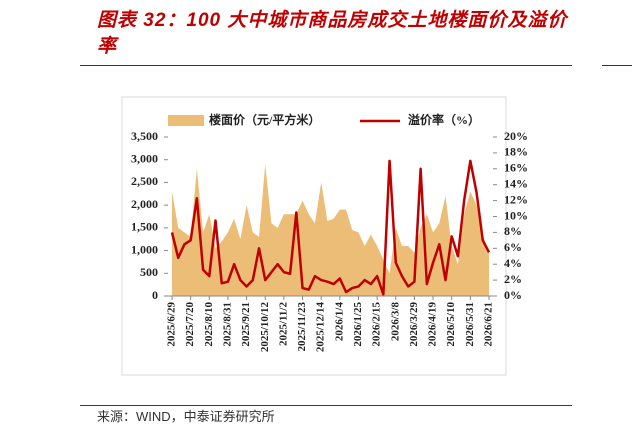  What do you see at coordinates (516, 183) in the screenshot?
I see `y2-tick-label: 14%` at bounding box center [516, 183].